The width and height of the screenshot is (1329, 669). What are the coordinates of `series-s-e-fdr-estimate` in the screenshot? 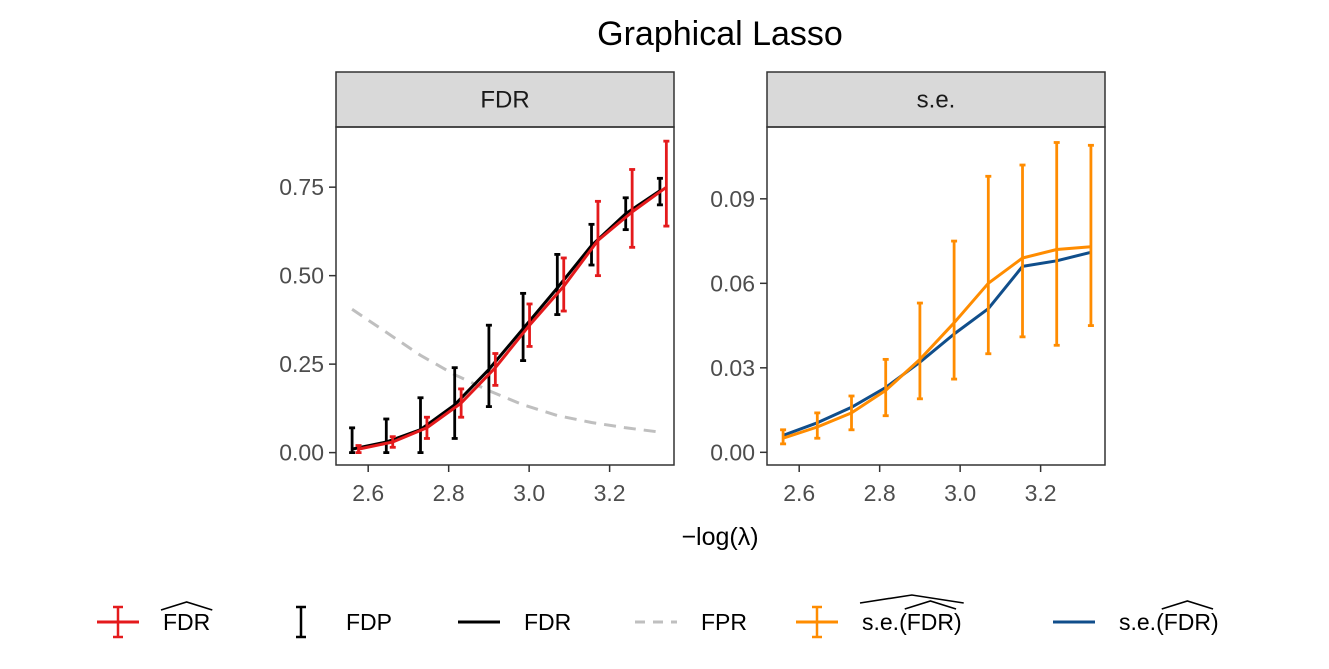 It's located at (937, 293).